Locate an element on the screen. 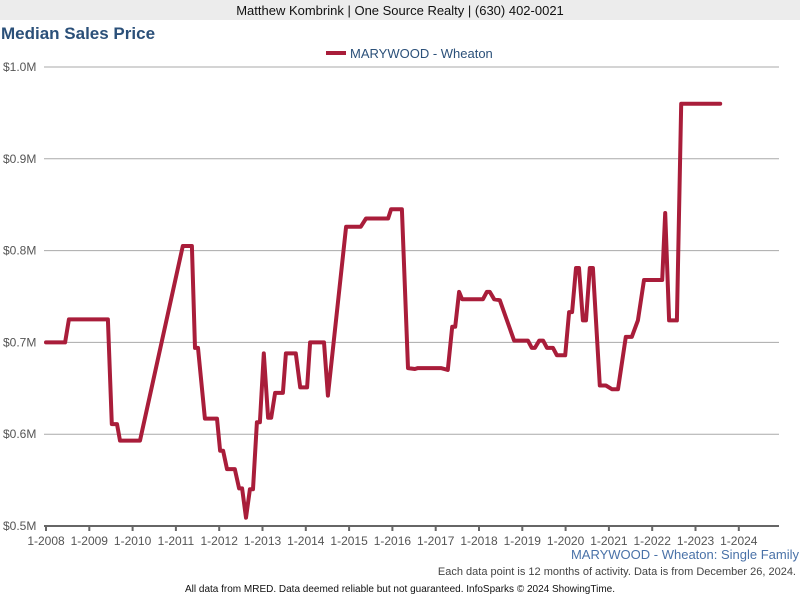  x-tick-label: 1-2024 is located at coordinates (739, 541).